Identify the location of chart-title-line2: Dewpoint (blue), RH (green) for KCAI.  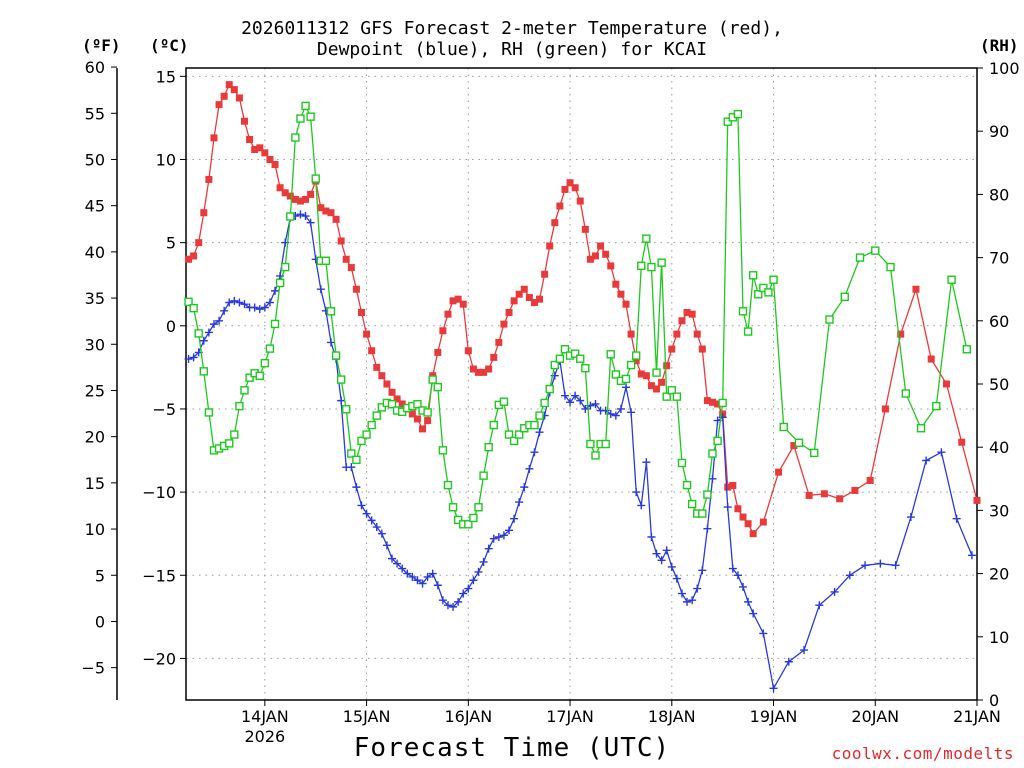
(512, 49).